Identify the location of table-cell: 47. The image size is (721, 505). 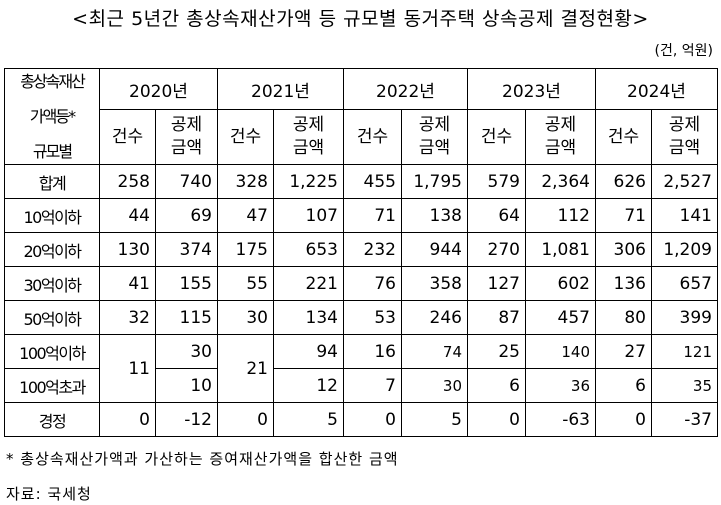
(245, 215).